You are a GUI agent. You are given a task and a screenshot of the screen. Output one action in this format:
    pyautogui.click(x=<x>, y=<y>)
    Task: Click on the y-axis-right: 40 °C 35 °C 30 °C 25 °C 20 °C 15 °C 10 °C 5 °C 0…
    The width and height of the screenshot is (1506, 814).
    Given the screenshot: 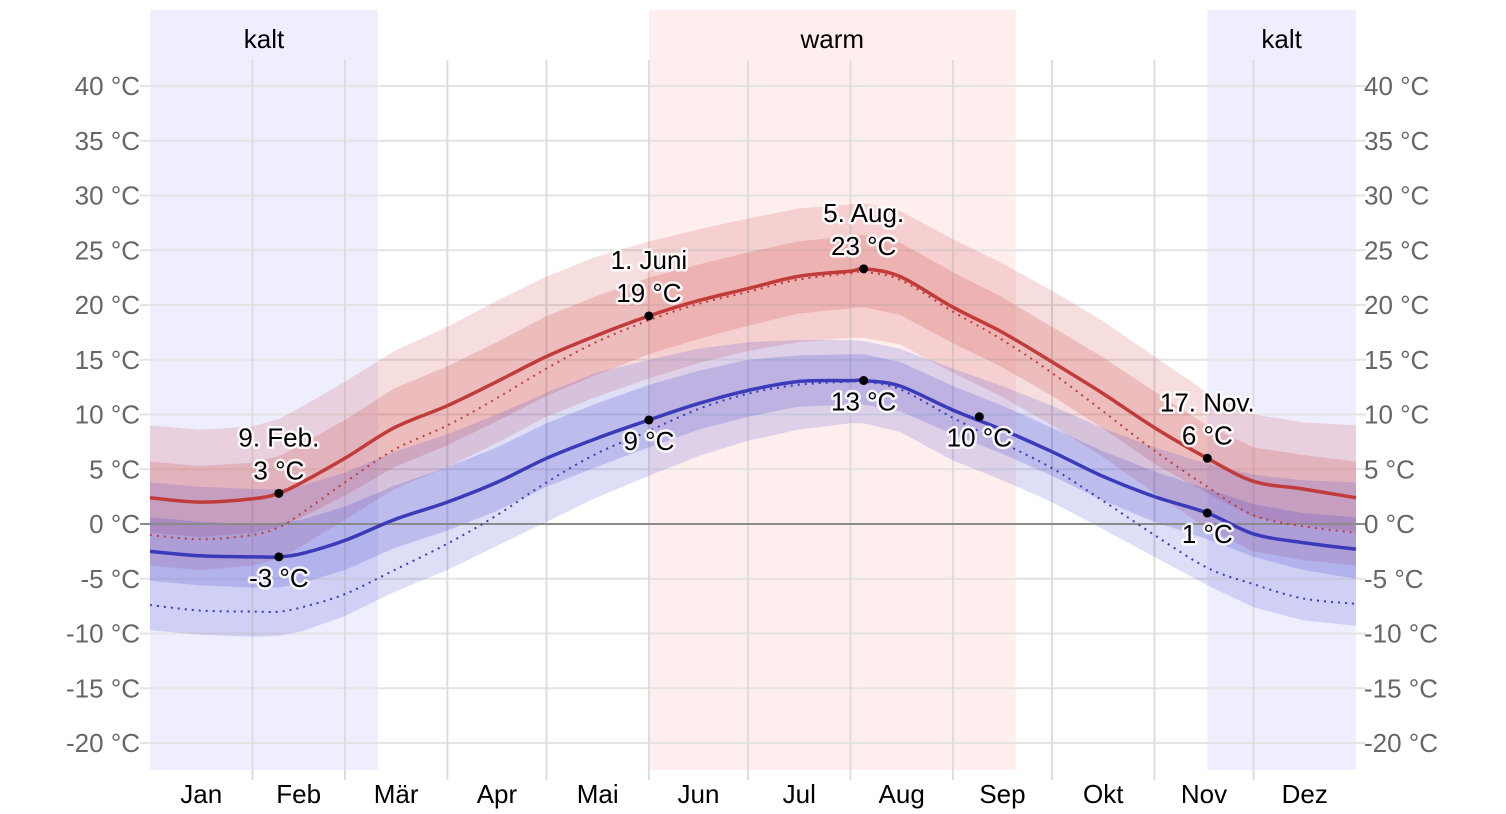 What is the action you would take?
    pyautogui.click(x=1401, y=414)
    